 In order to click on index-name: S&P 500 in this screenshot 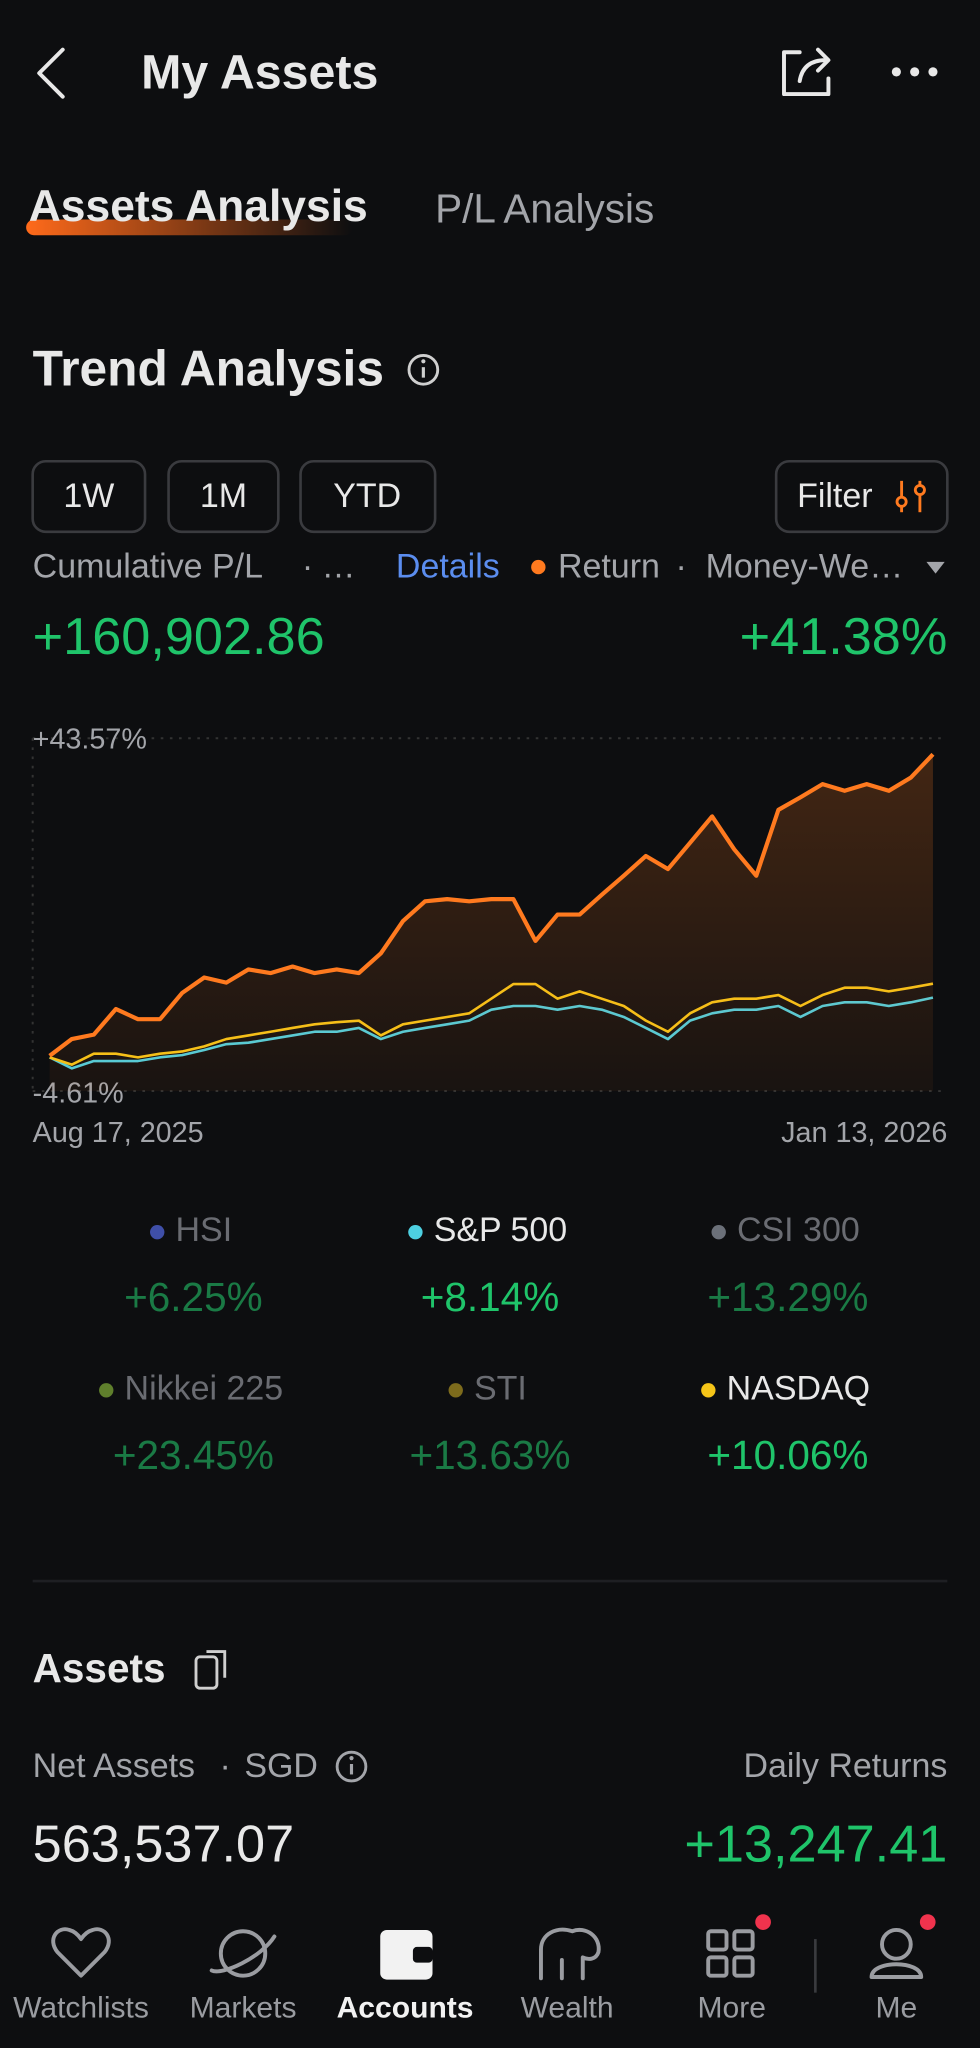, I will do `click(500, 1230)`.